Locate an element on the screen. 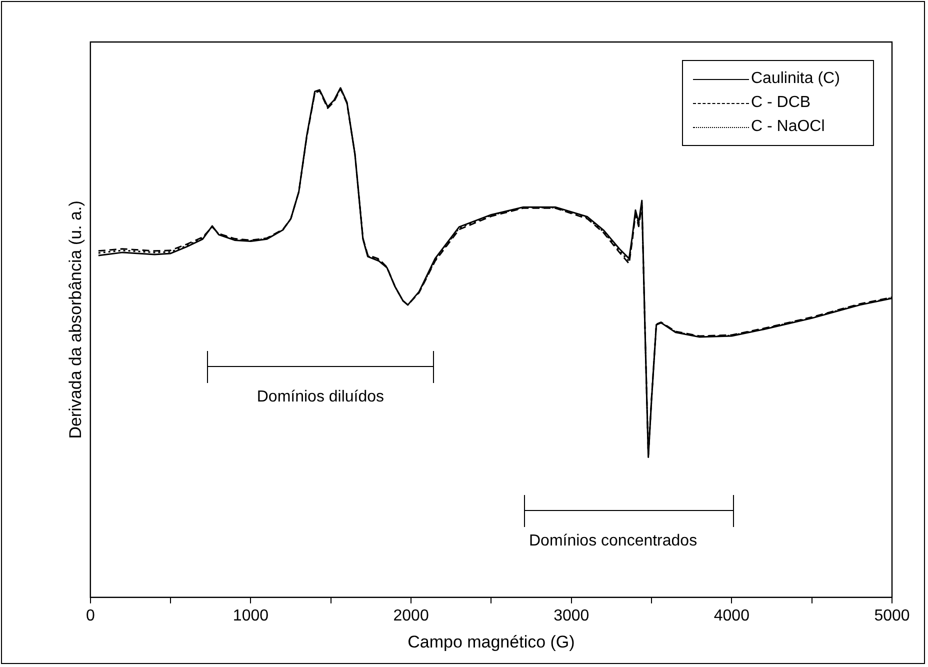  x-tick-label: 2000 is located at coordinates (411, 615).